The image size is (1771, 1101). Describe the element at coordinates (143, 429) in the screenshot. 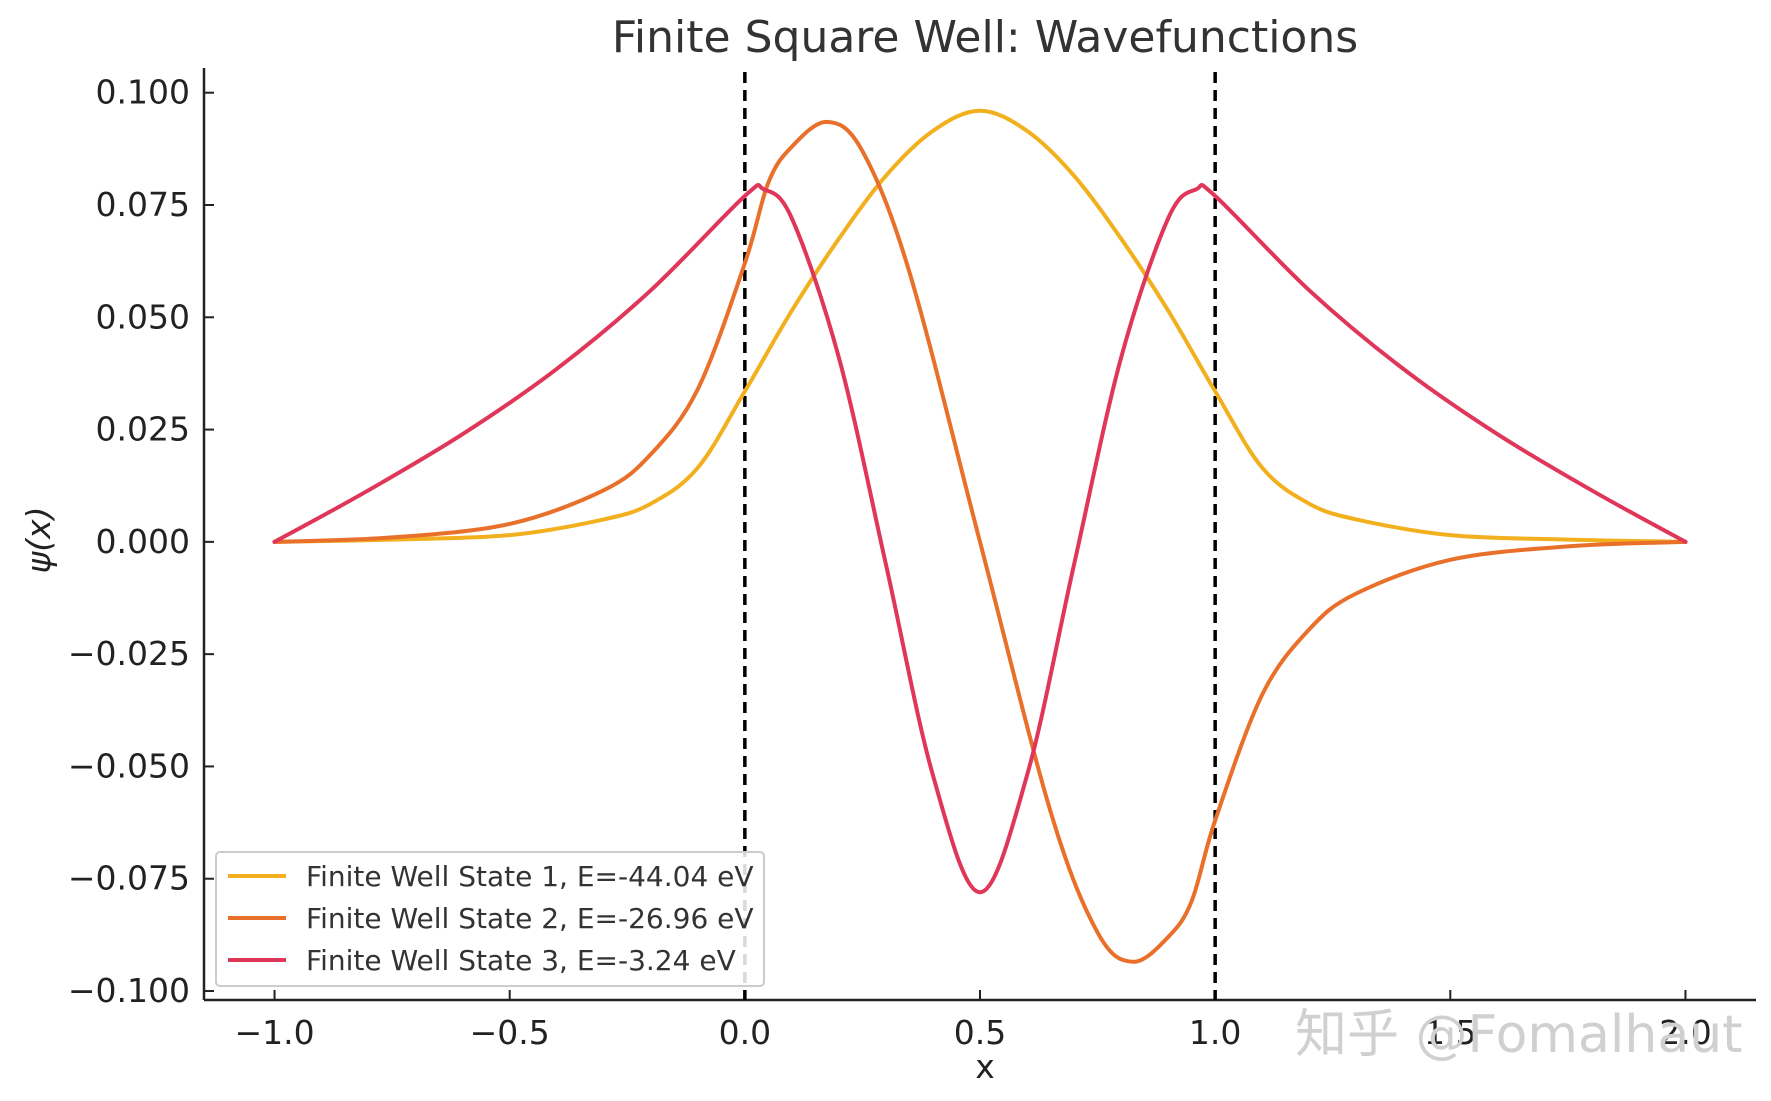

I see `y-tick-label: 0.025` at that location.